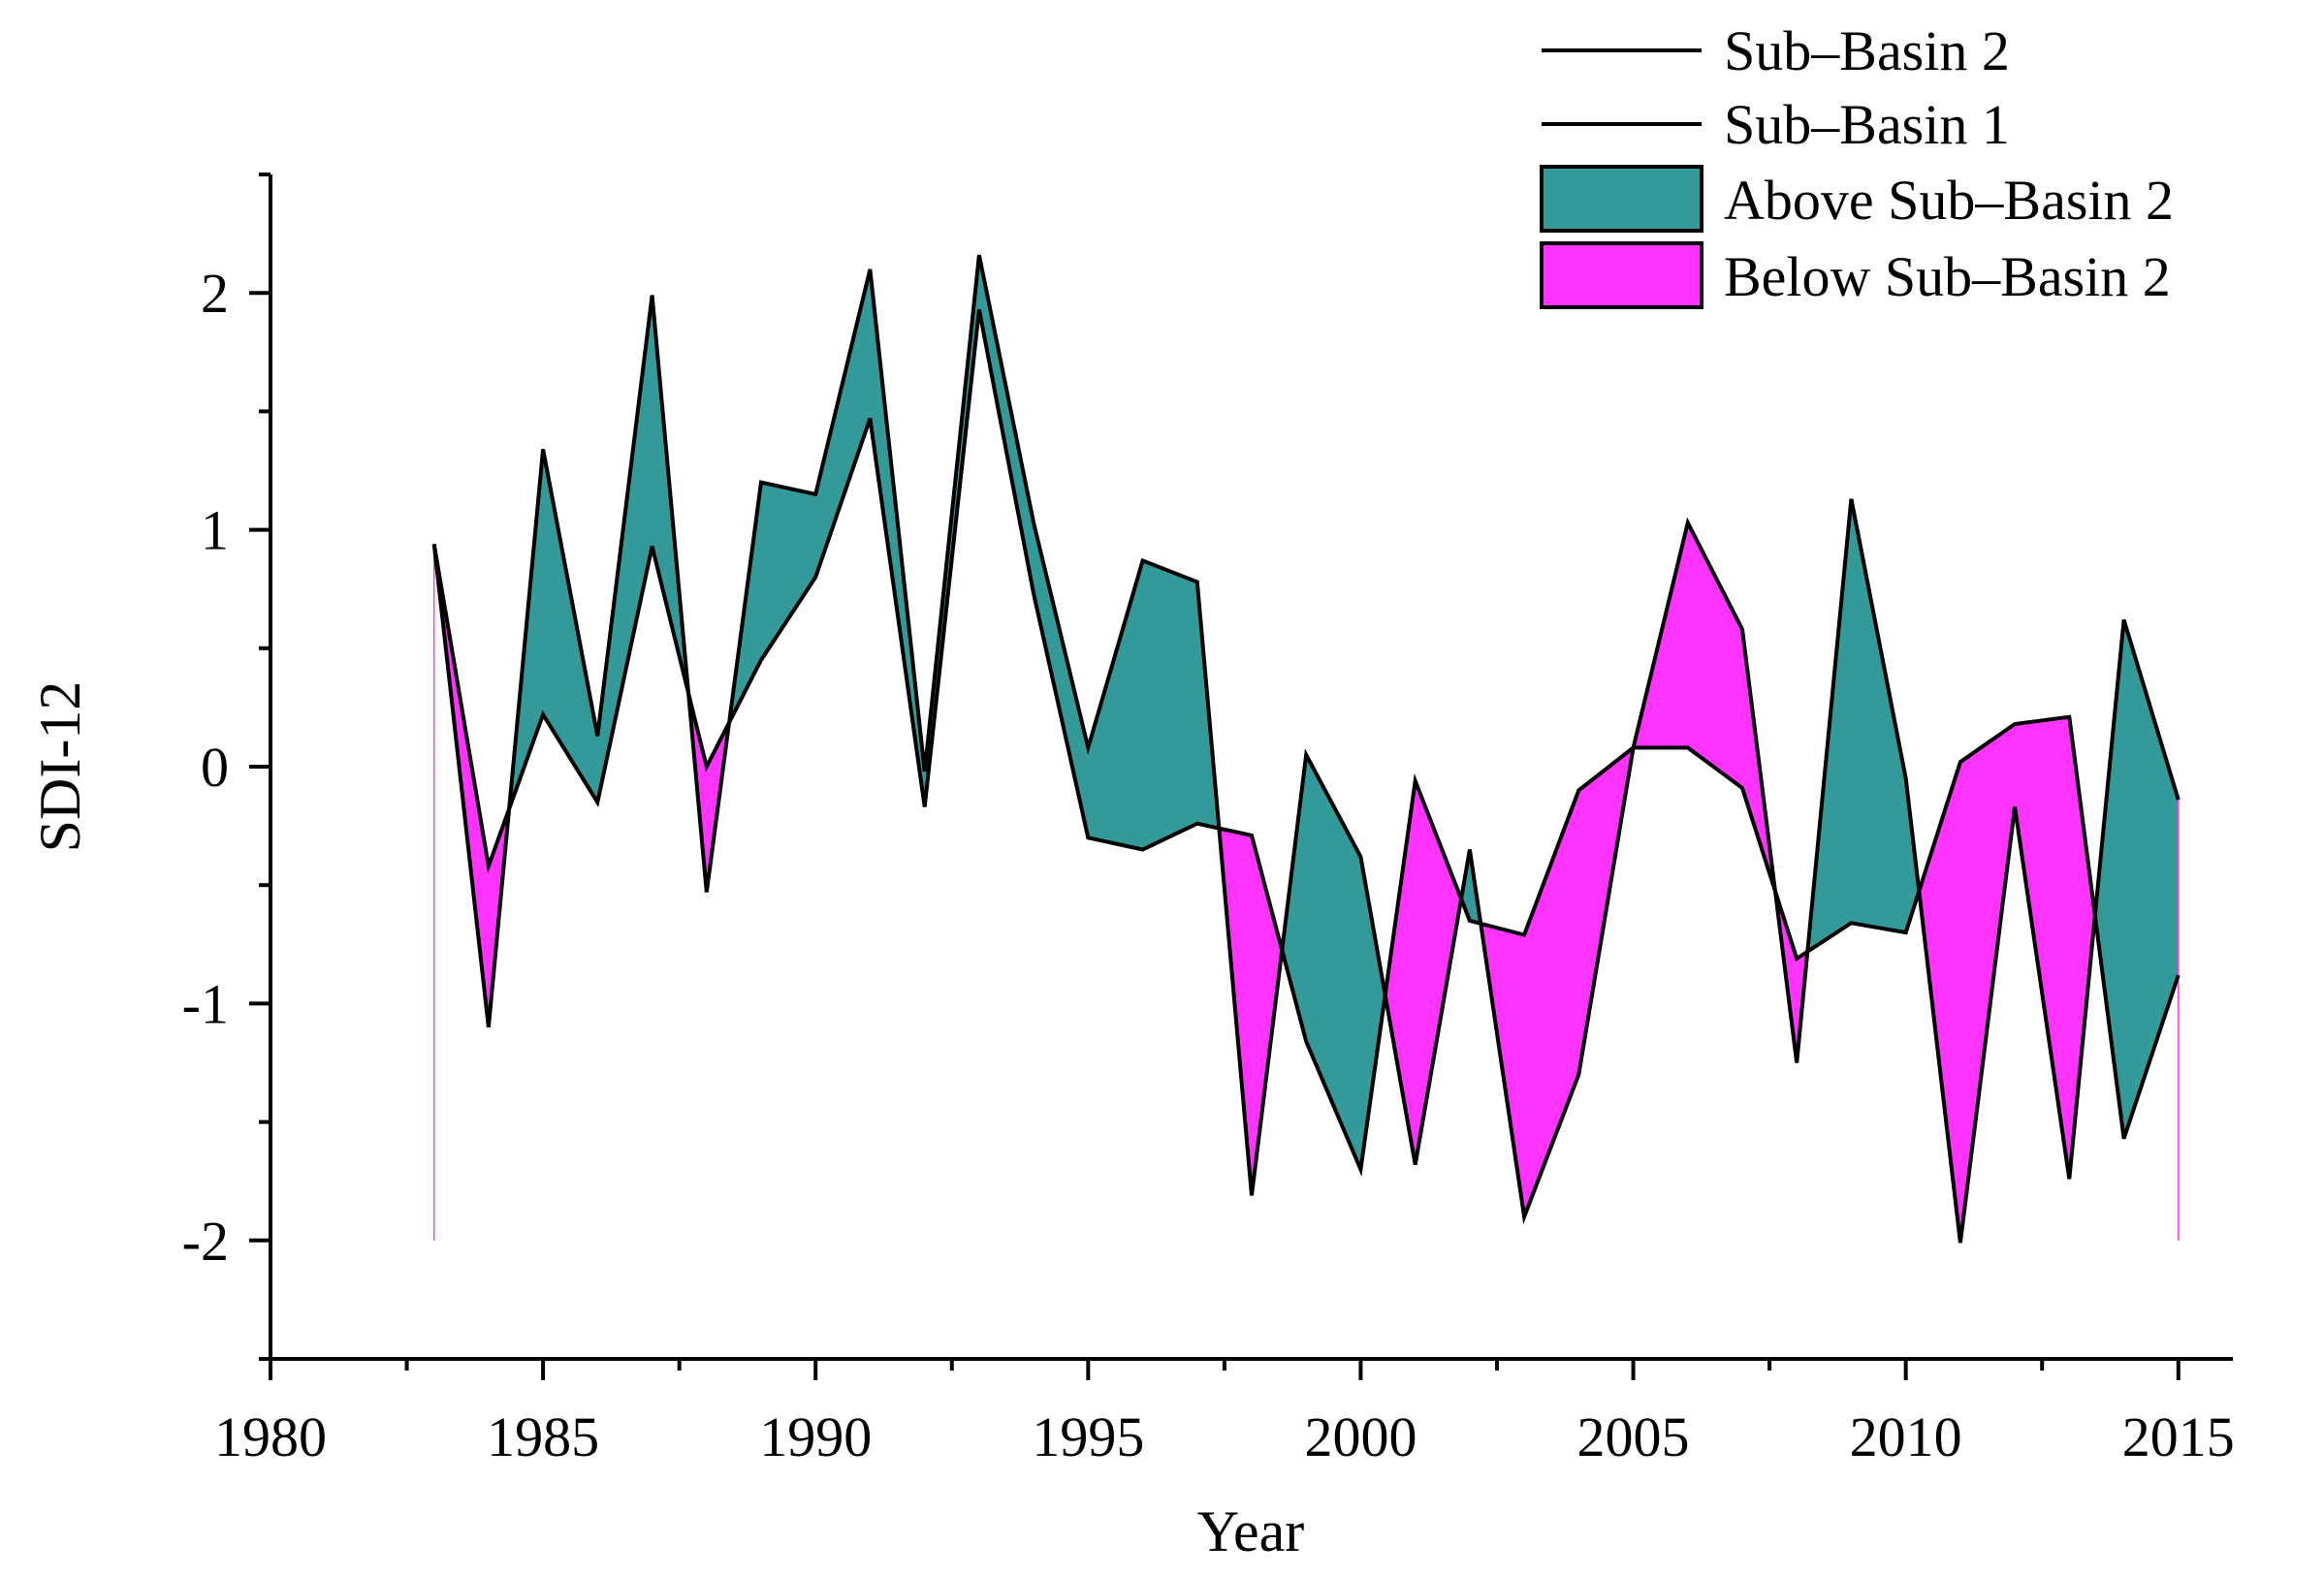 The width and height of the screenshot is (2324, 1576). What do you see at coordinates (1251, 1531) in the screenshot?
I see `x-axis-title: Year` at bounding box center [1251, 1531].